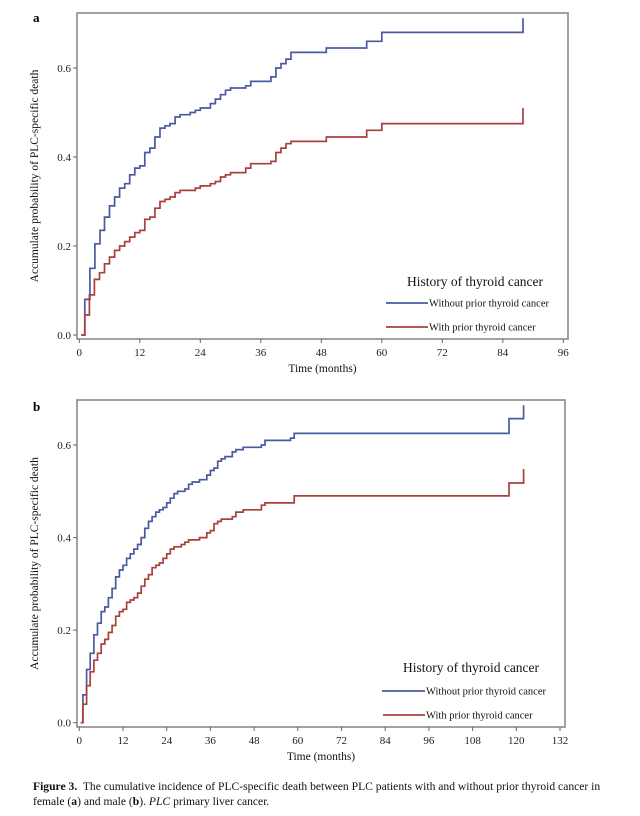 This screenshot has height=816, width=640. What do you see at coordinates (220, 801) in the screenshot?
I see `caption-text: primary liver cancer.` at bounding box center [220, 801].